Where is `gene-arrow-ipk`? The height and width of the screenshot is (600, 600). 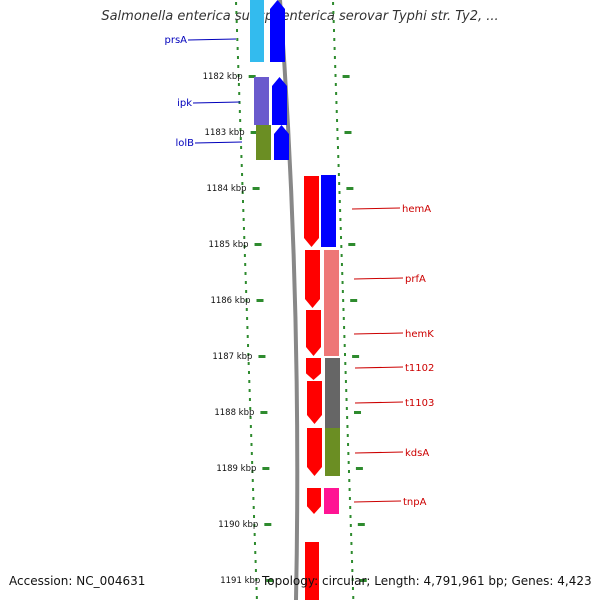 gene-arrow-ipk is located at coordinates (279, 101).